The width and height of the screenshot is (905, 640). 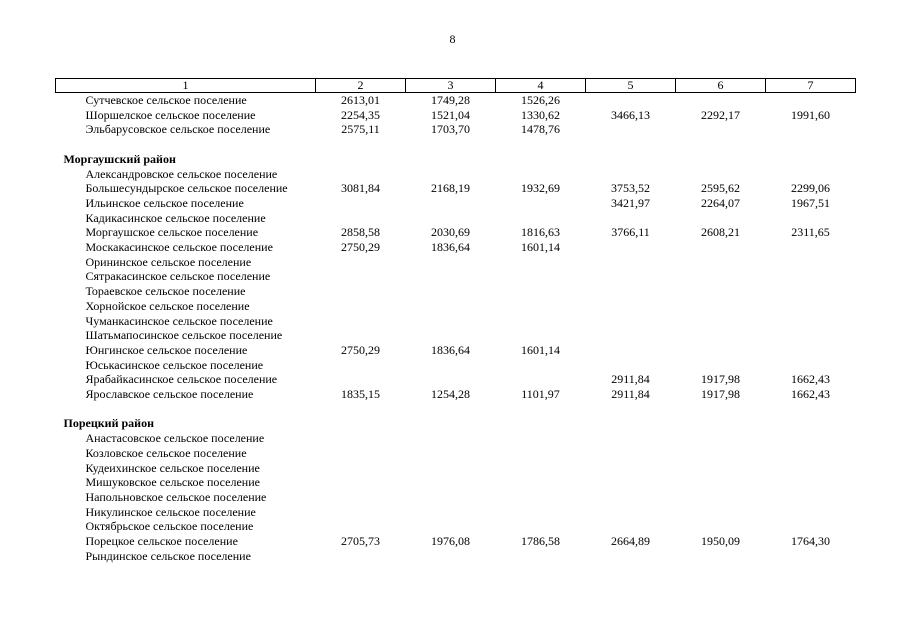 What do you see at coordinates (630, 188) in the screenshot?
I see `value-cell: 3753,52` at bounding box center [630, 188].